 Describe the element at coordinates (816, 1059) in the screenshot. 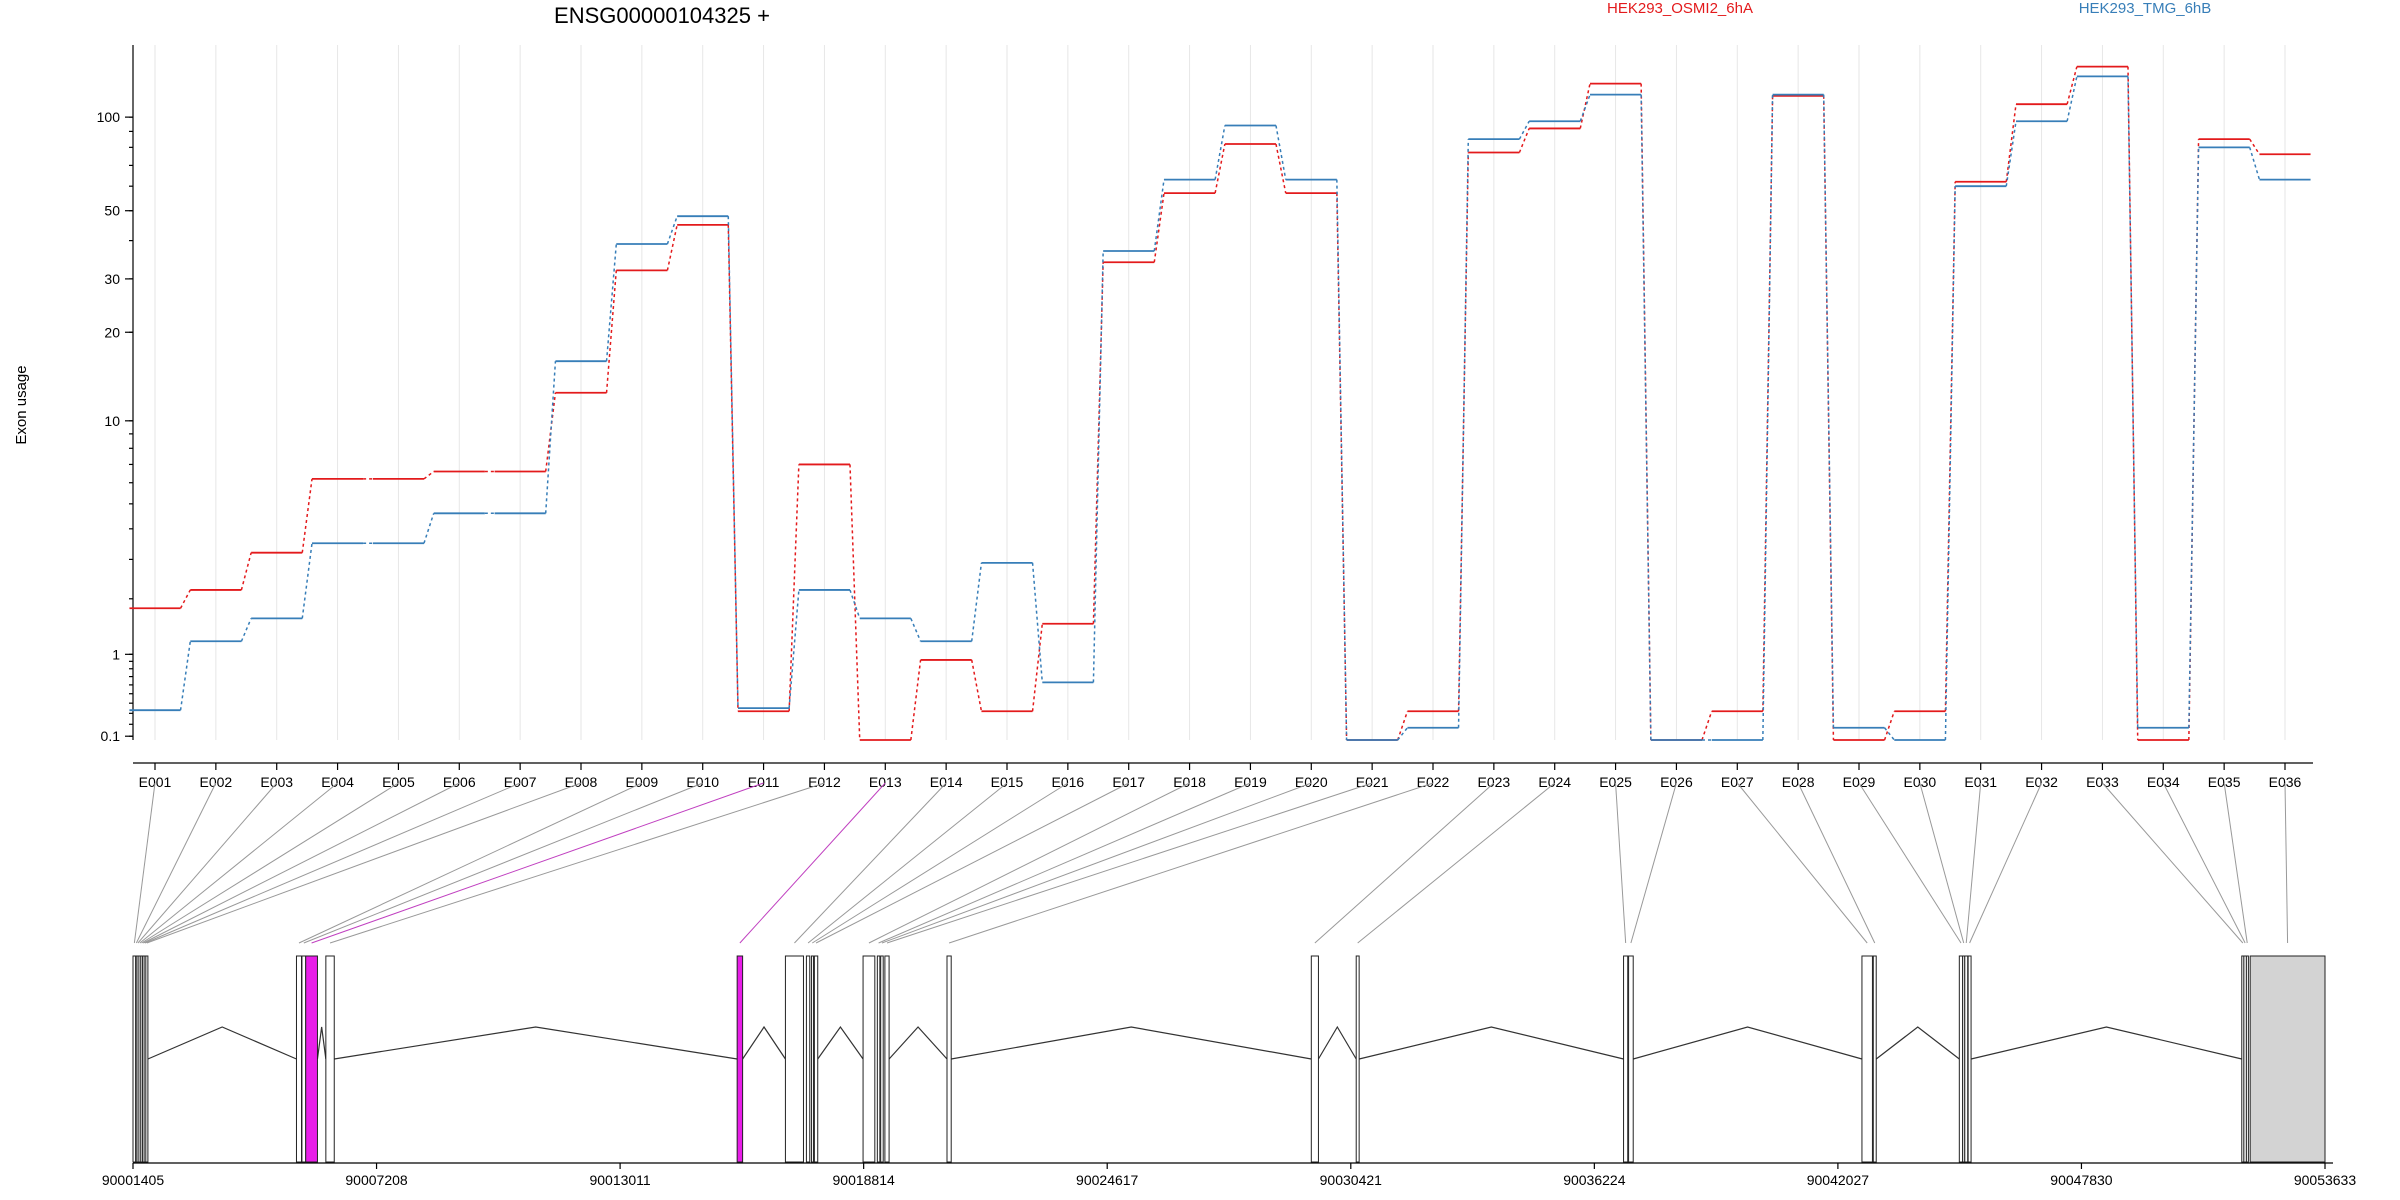

I see `exon-box-e017` at that location.